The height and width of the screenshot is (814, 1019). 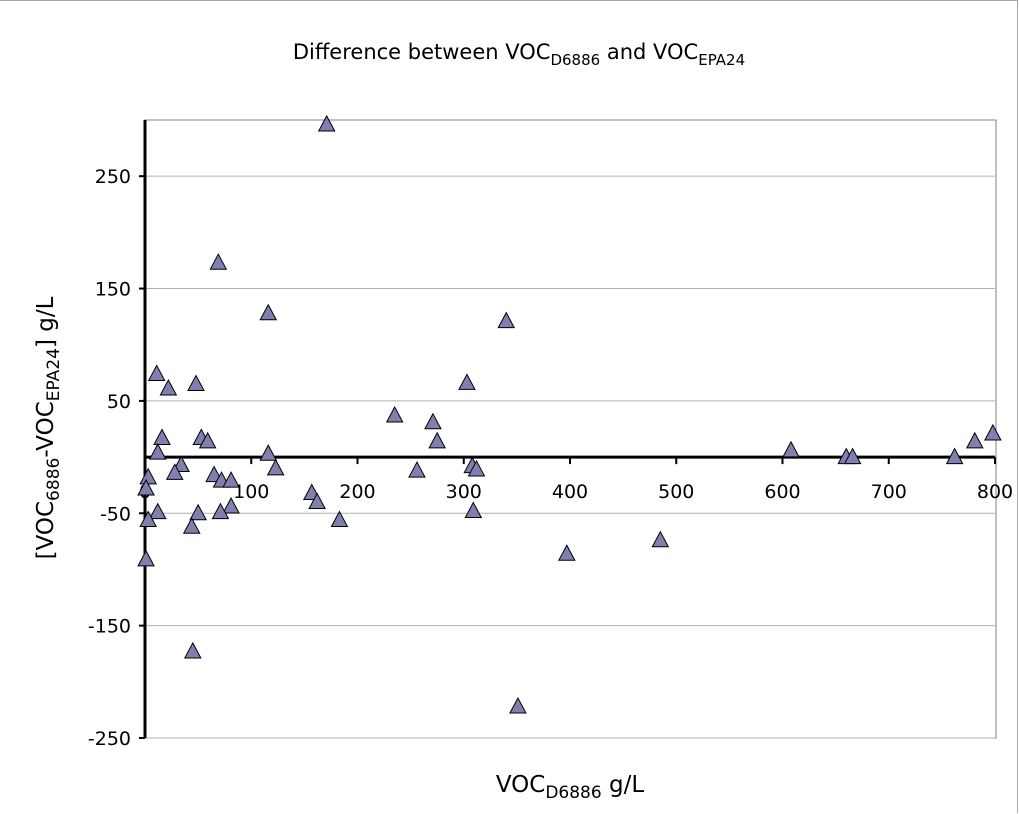 What do you see at coordinates (46, 530) in the screenshot?
I see `label-part-0: [VOC` at bounding box center [46, 530].